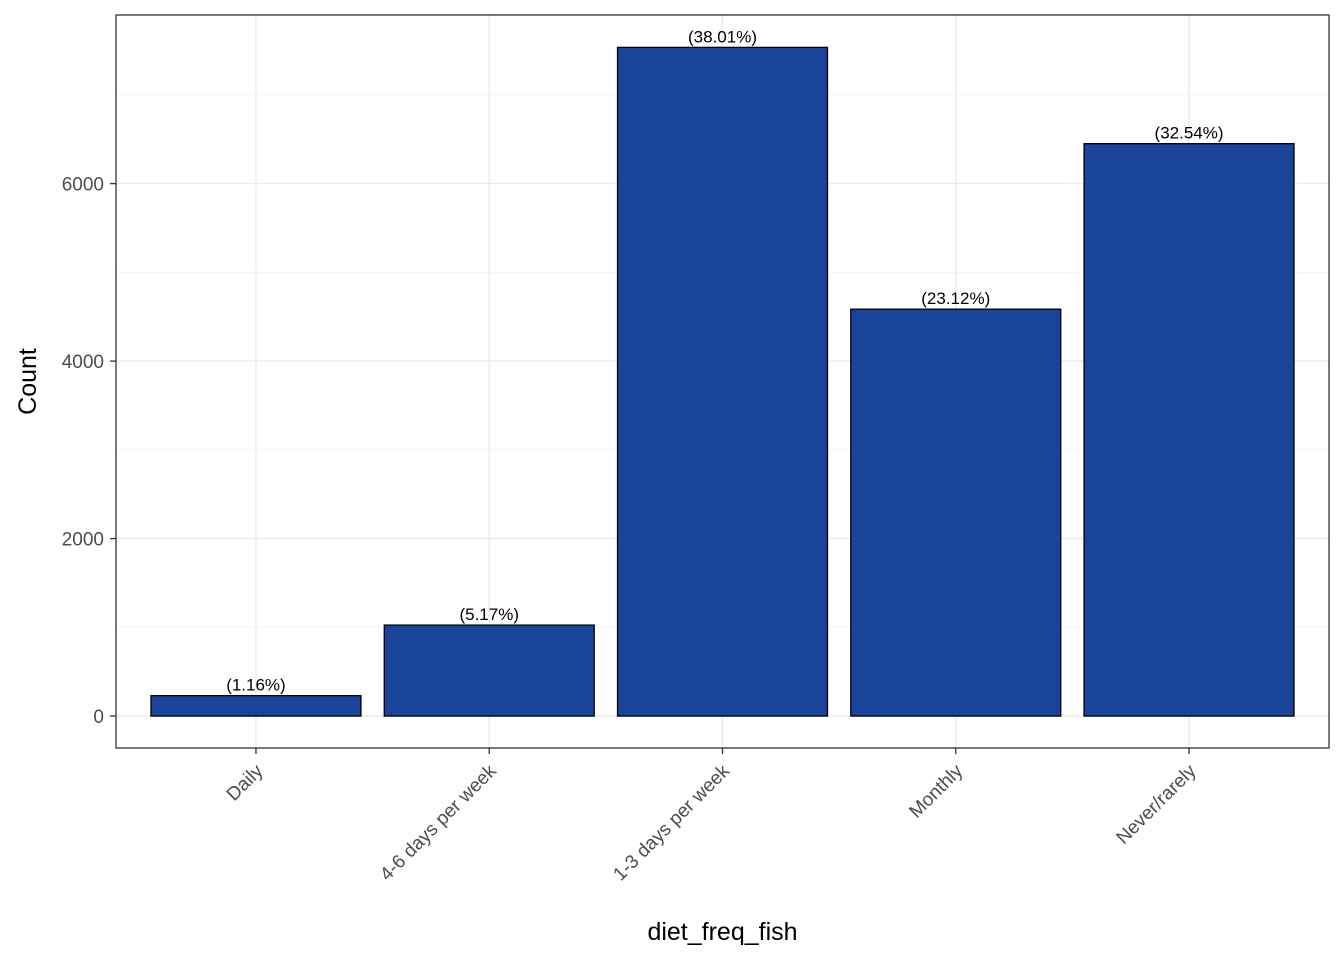 The height and width of the screenshot is (960, 1344). Describe the element at coordinates (722, 932) in the screenshot. I see `x-axis-title: diet_freq_fish` at that location.